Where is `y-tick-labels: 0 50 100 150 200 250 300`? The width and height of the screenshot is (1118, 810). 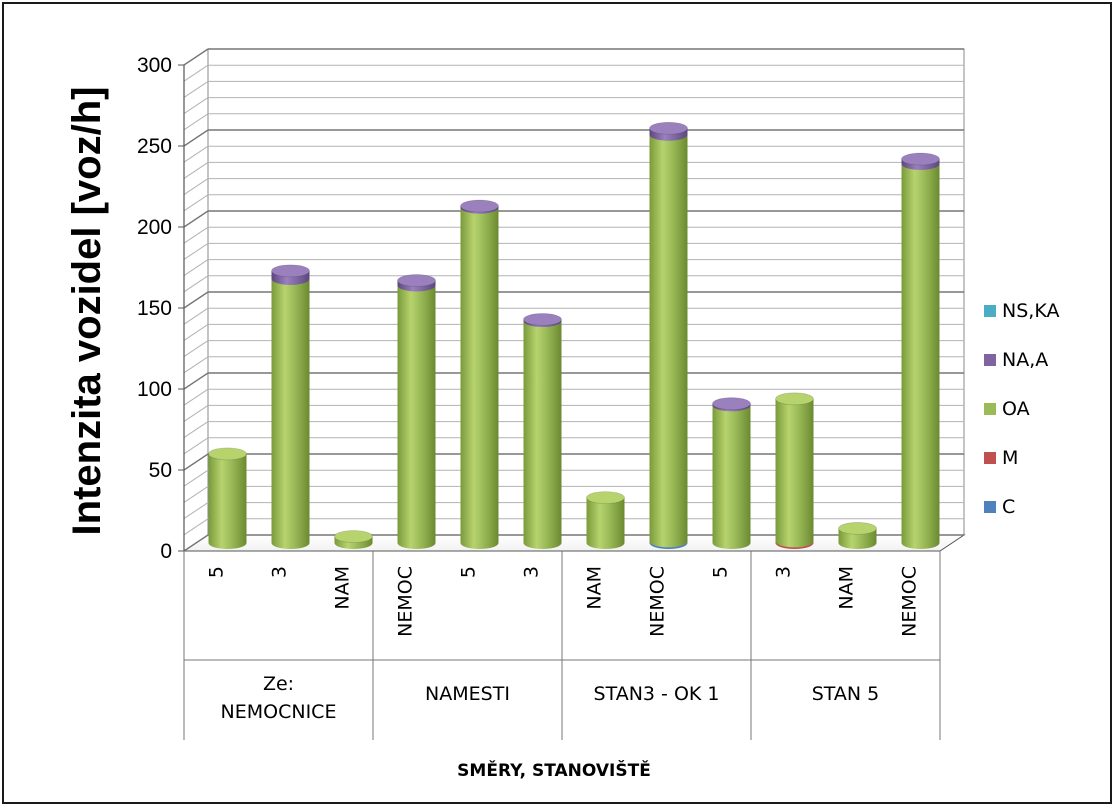
y-tick-labels: 0 50 100 150 200 250 300 is located at coordinates (160, 308).